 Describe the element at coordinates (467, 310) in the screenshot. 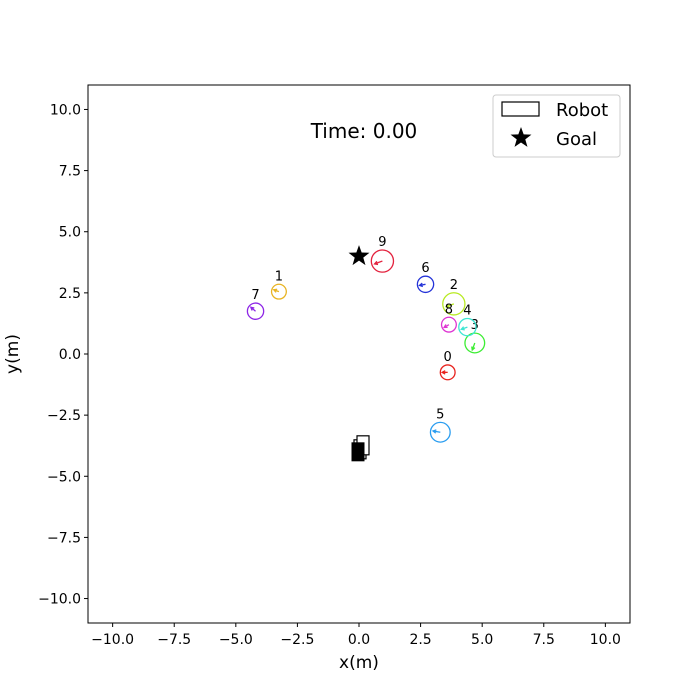

I see `human-id-label: 4` at that location.